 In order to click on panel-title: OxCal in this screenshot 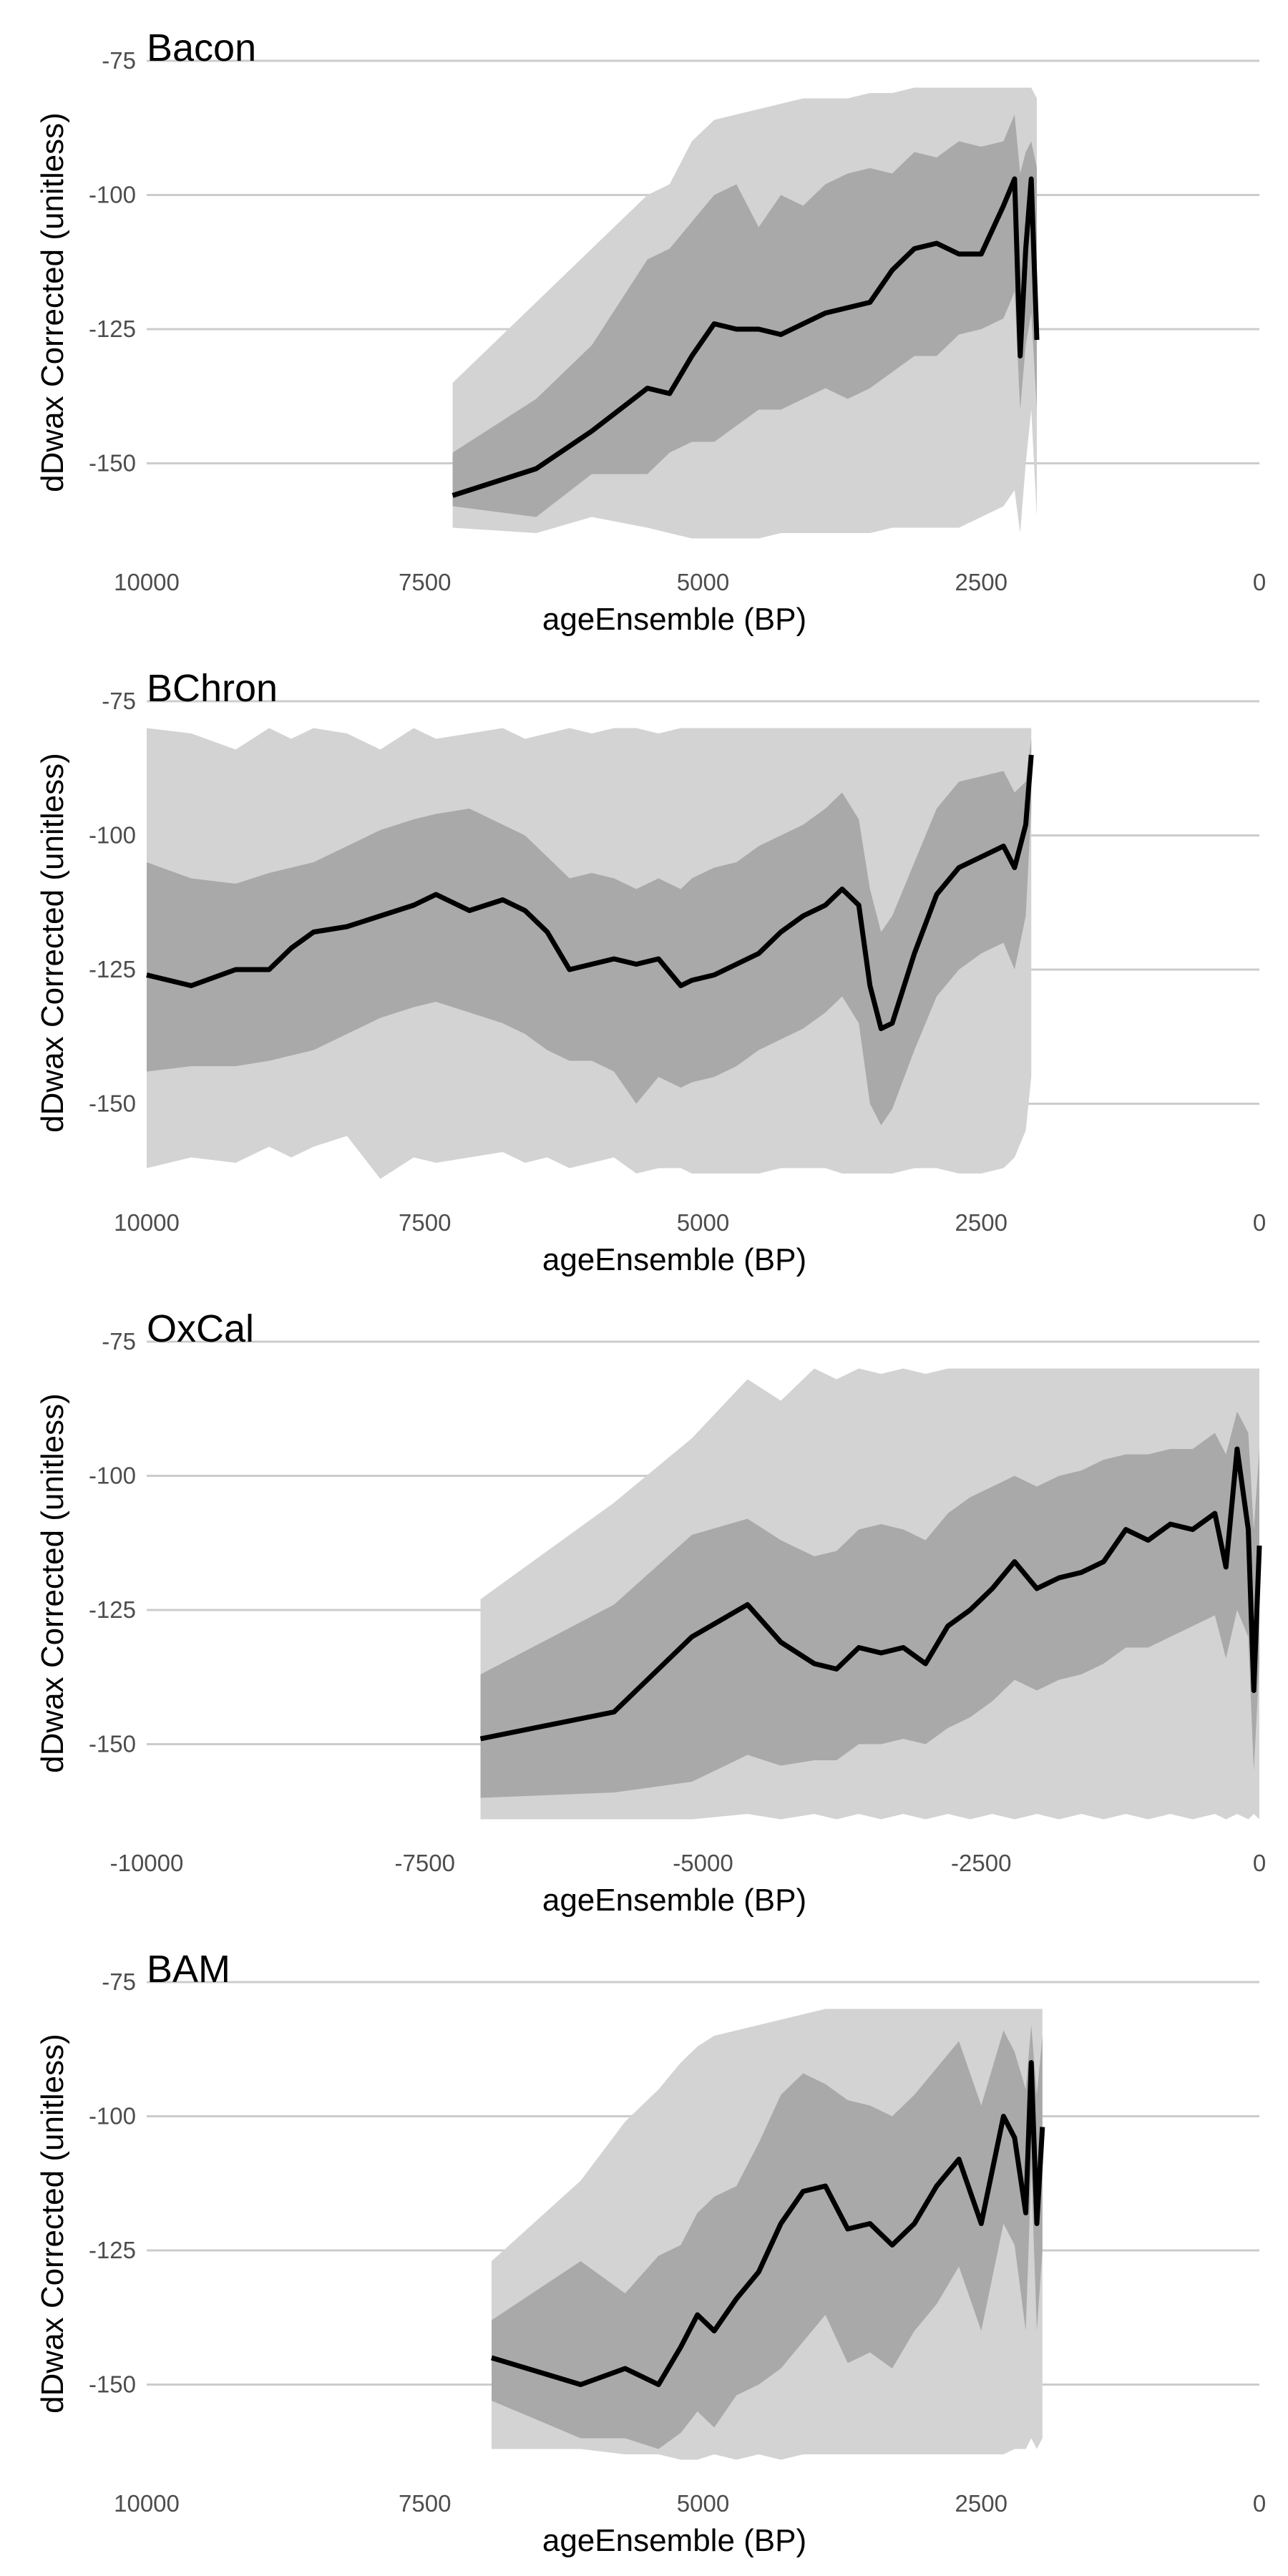, I will do `click(200, 1328)`.